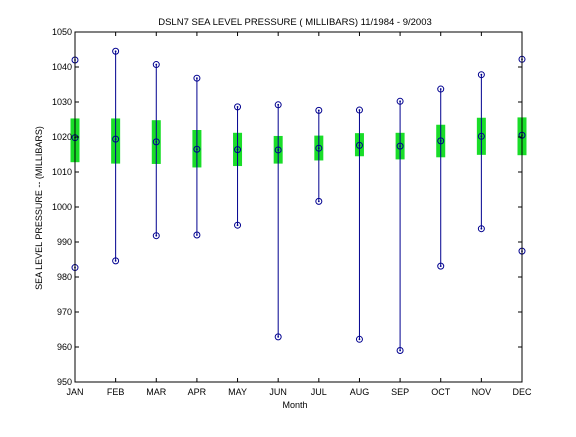 This screenshot has height=437, width=576. What do you see at coordinates (441, 177) in the screenshot?
I see `month-group-oct` at bounding box center [441, 177].